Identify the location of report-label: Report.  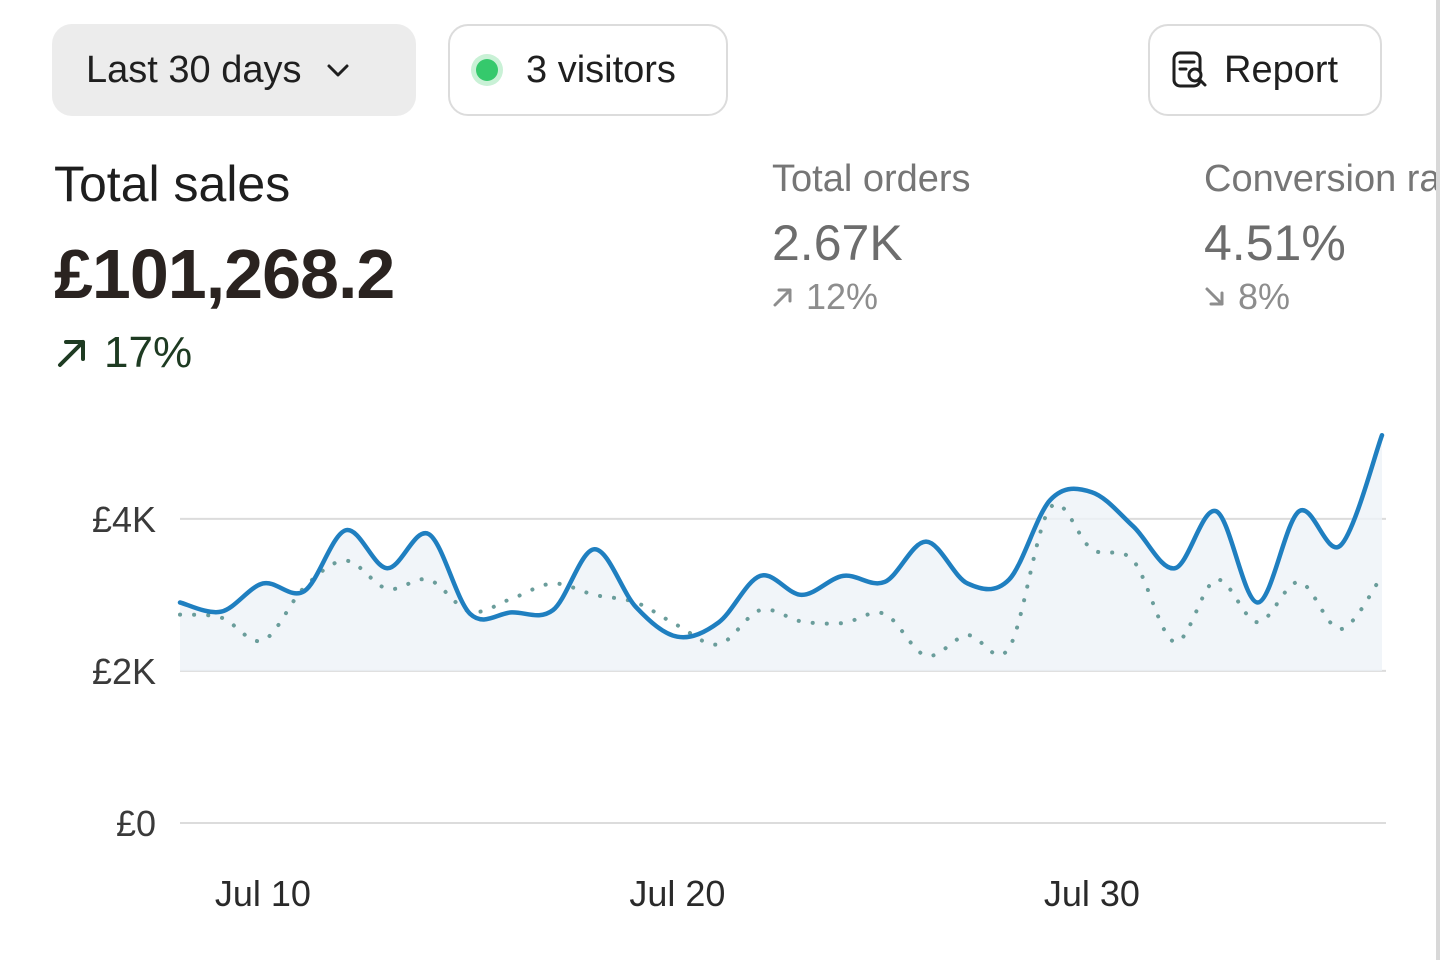
(1281, 69).